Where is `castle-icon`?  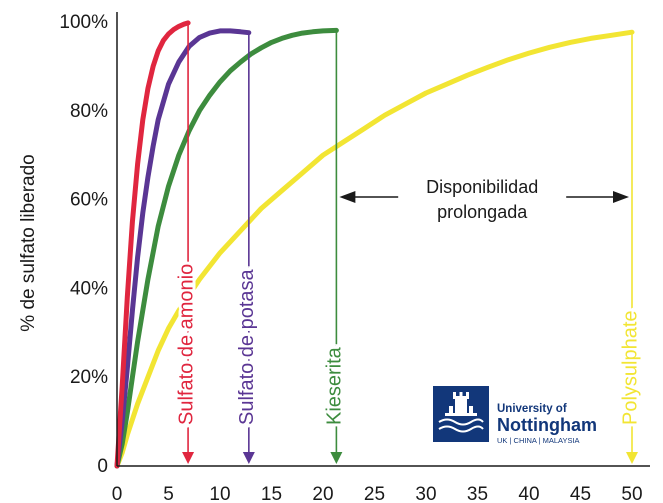 castle-icon is located at coordinates (461, 404).